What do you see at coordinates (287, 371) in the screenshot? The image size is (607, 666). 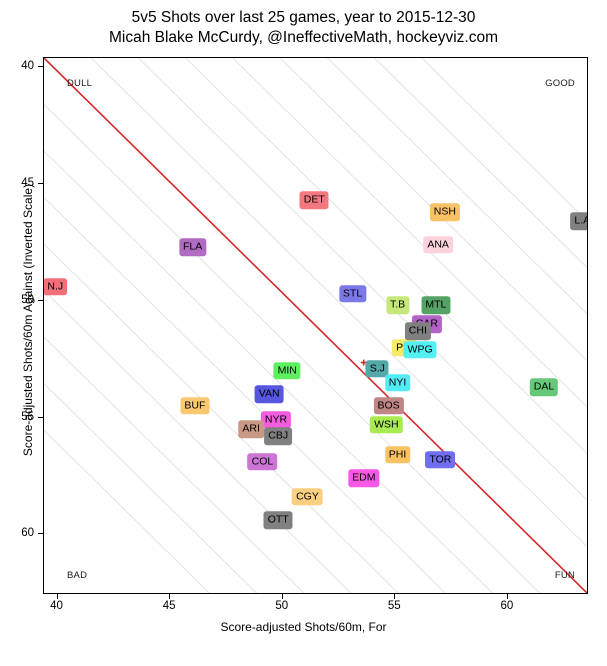 I see `team-marker: MIN` at bounding box center [287, 371].